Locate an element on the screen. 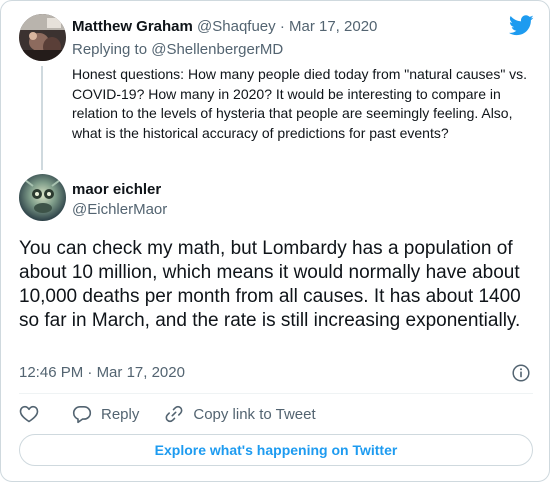 The width and height of the screenshot is (550, 482). reply-button: Reply is located at coordinates (105, 414).